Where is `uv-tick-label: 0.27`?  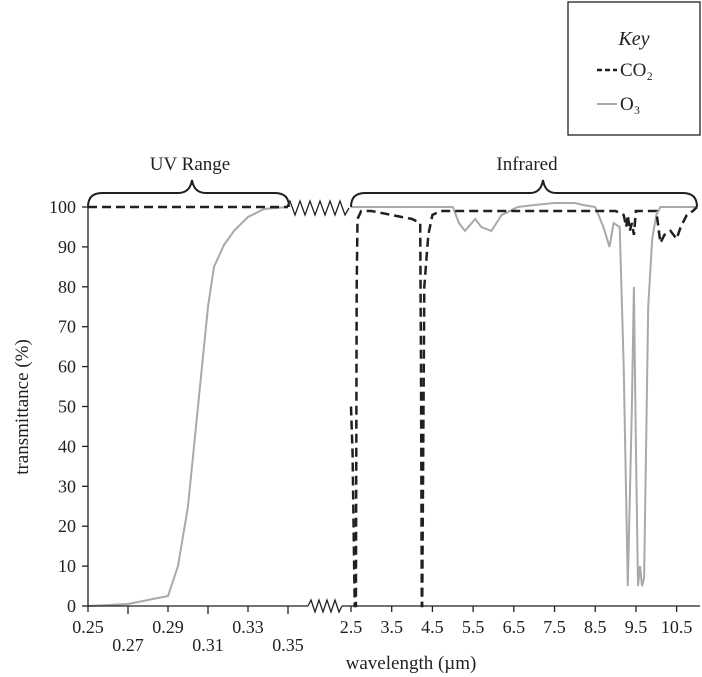 uv-tick-label: 0.27 is located at coordinates (128, 645).